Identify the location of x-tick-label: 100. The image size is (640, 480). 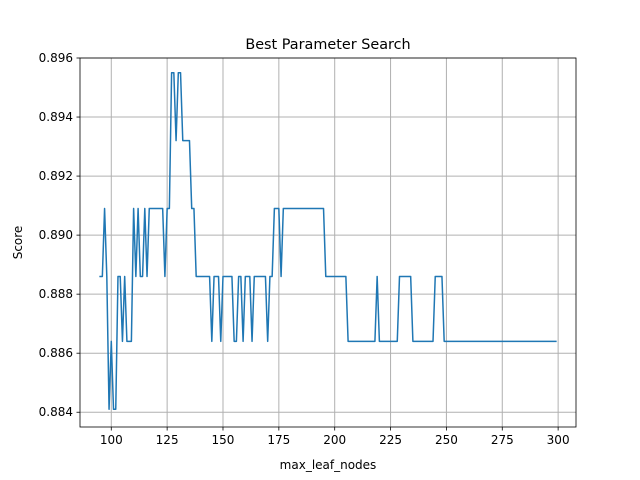
(111, 440).